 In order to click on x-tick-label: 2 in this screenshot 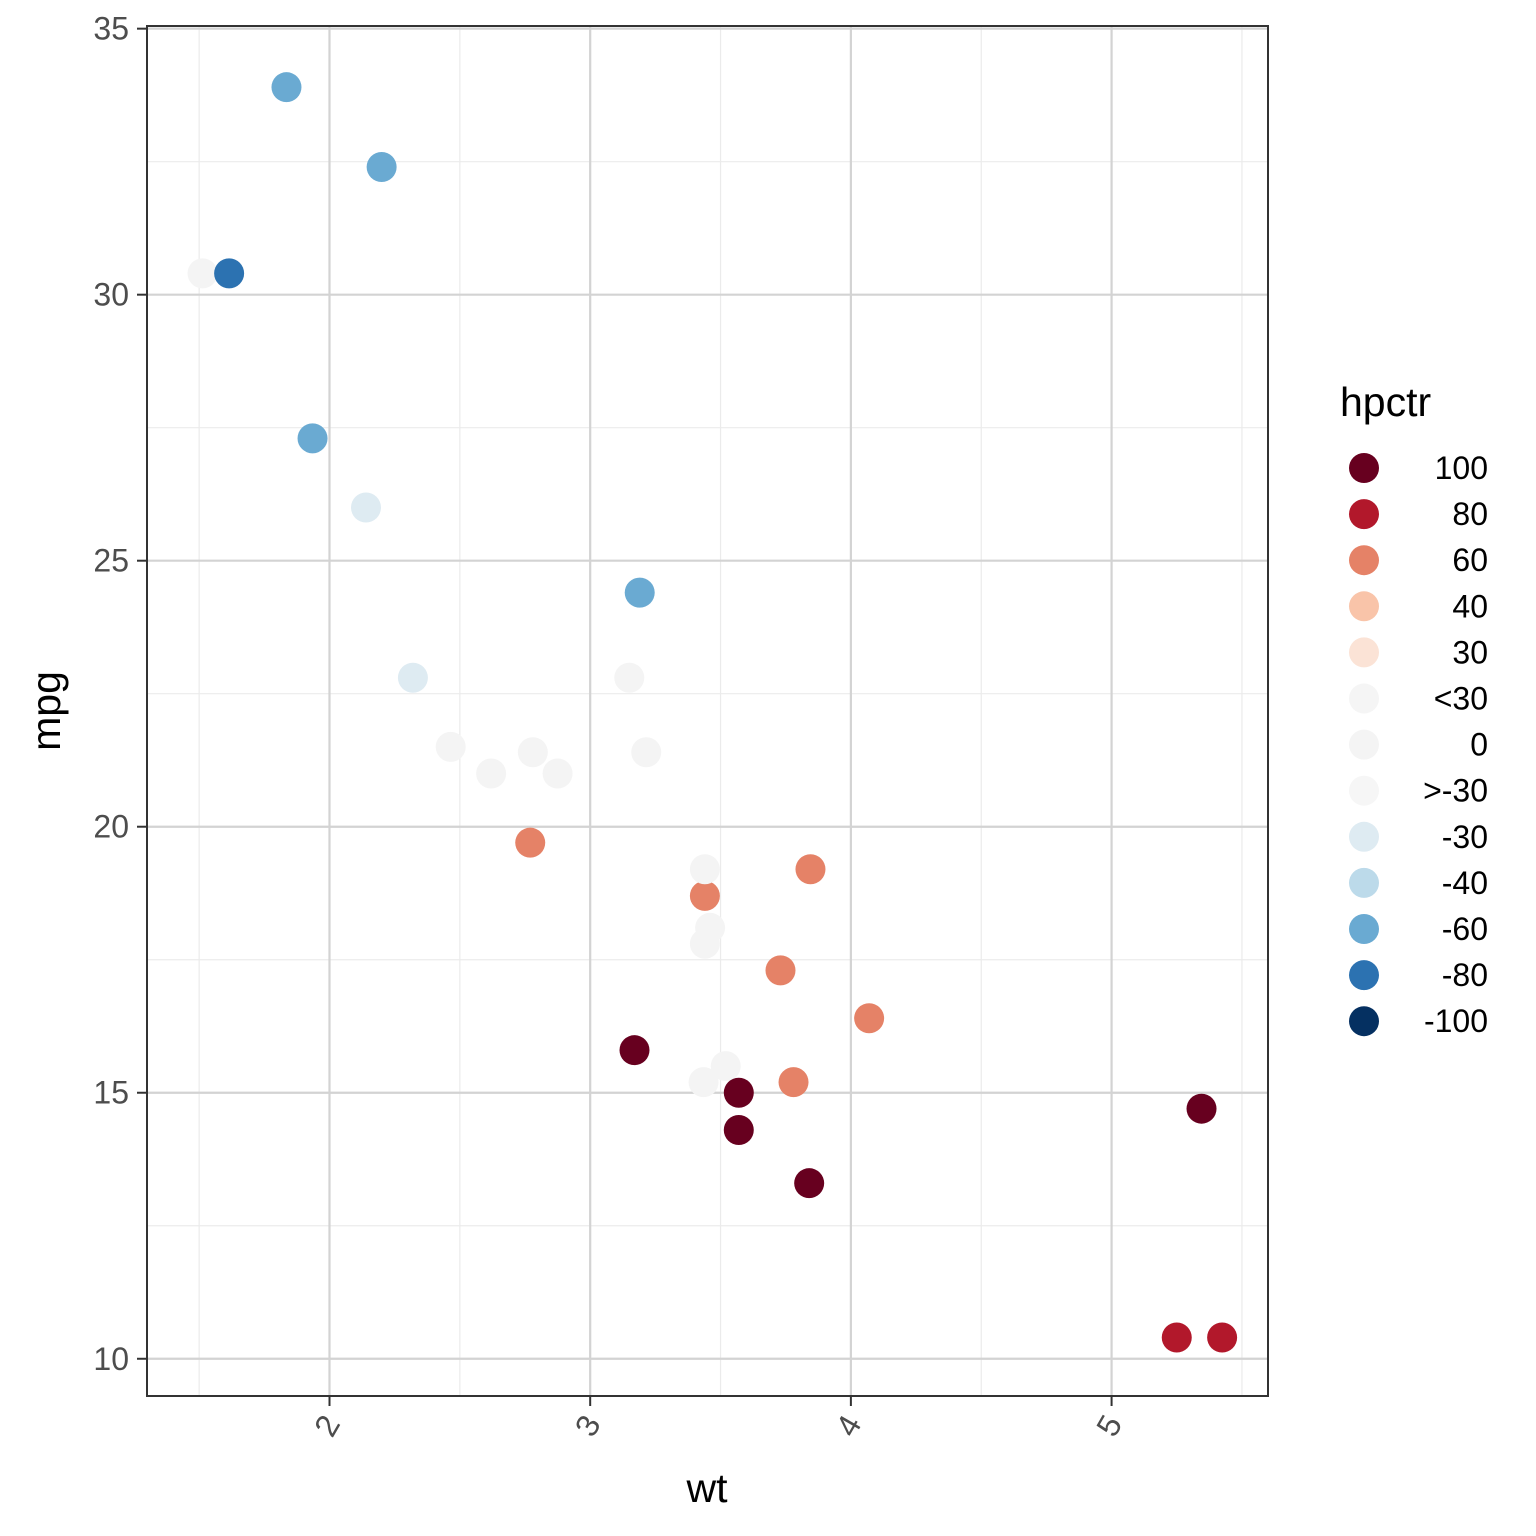, I will do `click(327, 1425)`.